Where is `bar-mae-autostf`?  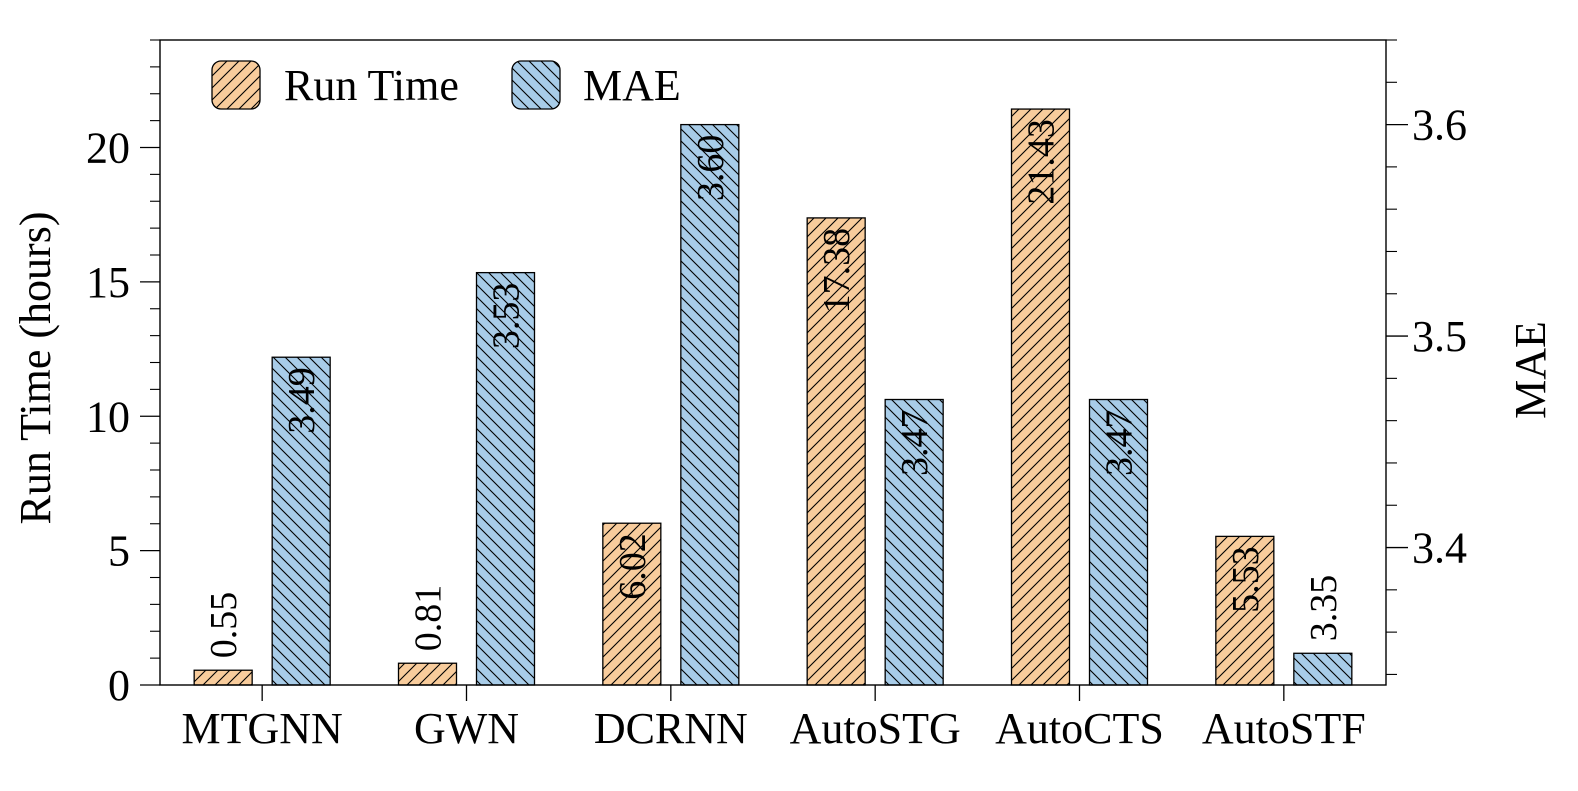
bar-mae-autostf is located at coordinates (1323, 669).